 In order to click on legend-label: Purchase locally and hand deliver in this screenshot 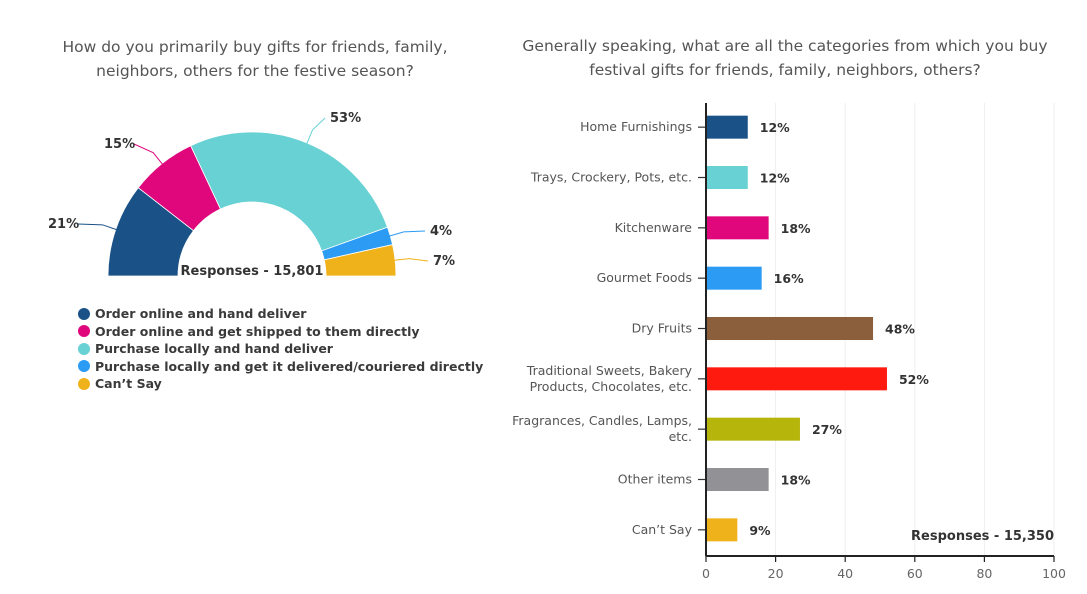, I will do `click(214, 349)`.